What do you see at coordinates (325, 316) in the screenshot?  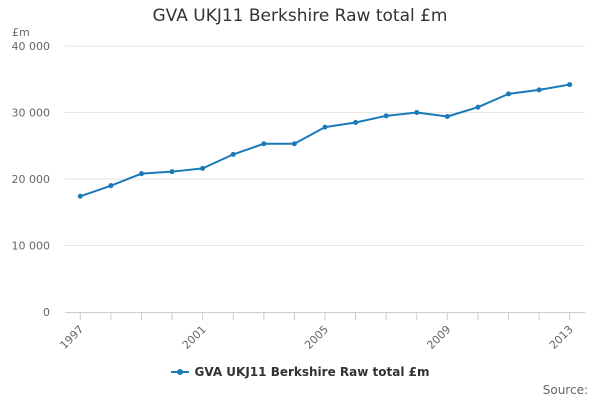 I see `x-axis` at bounding box center [325, 316].